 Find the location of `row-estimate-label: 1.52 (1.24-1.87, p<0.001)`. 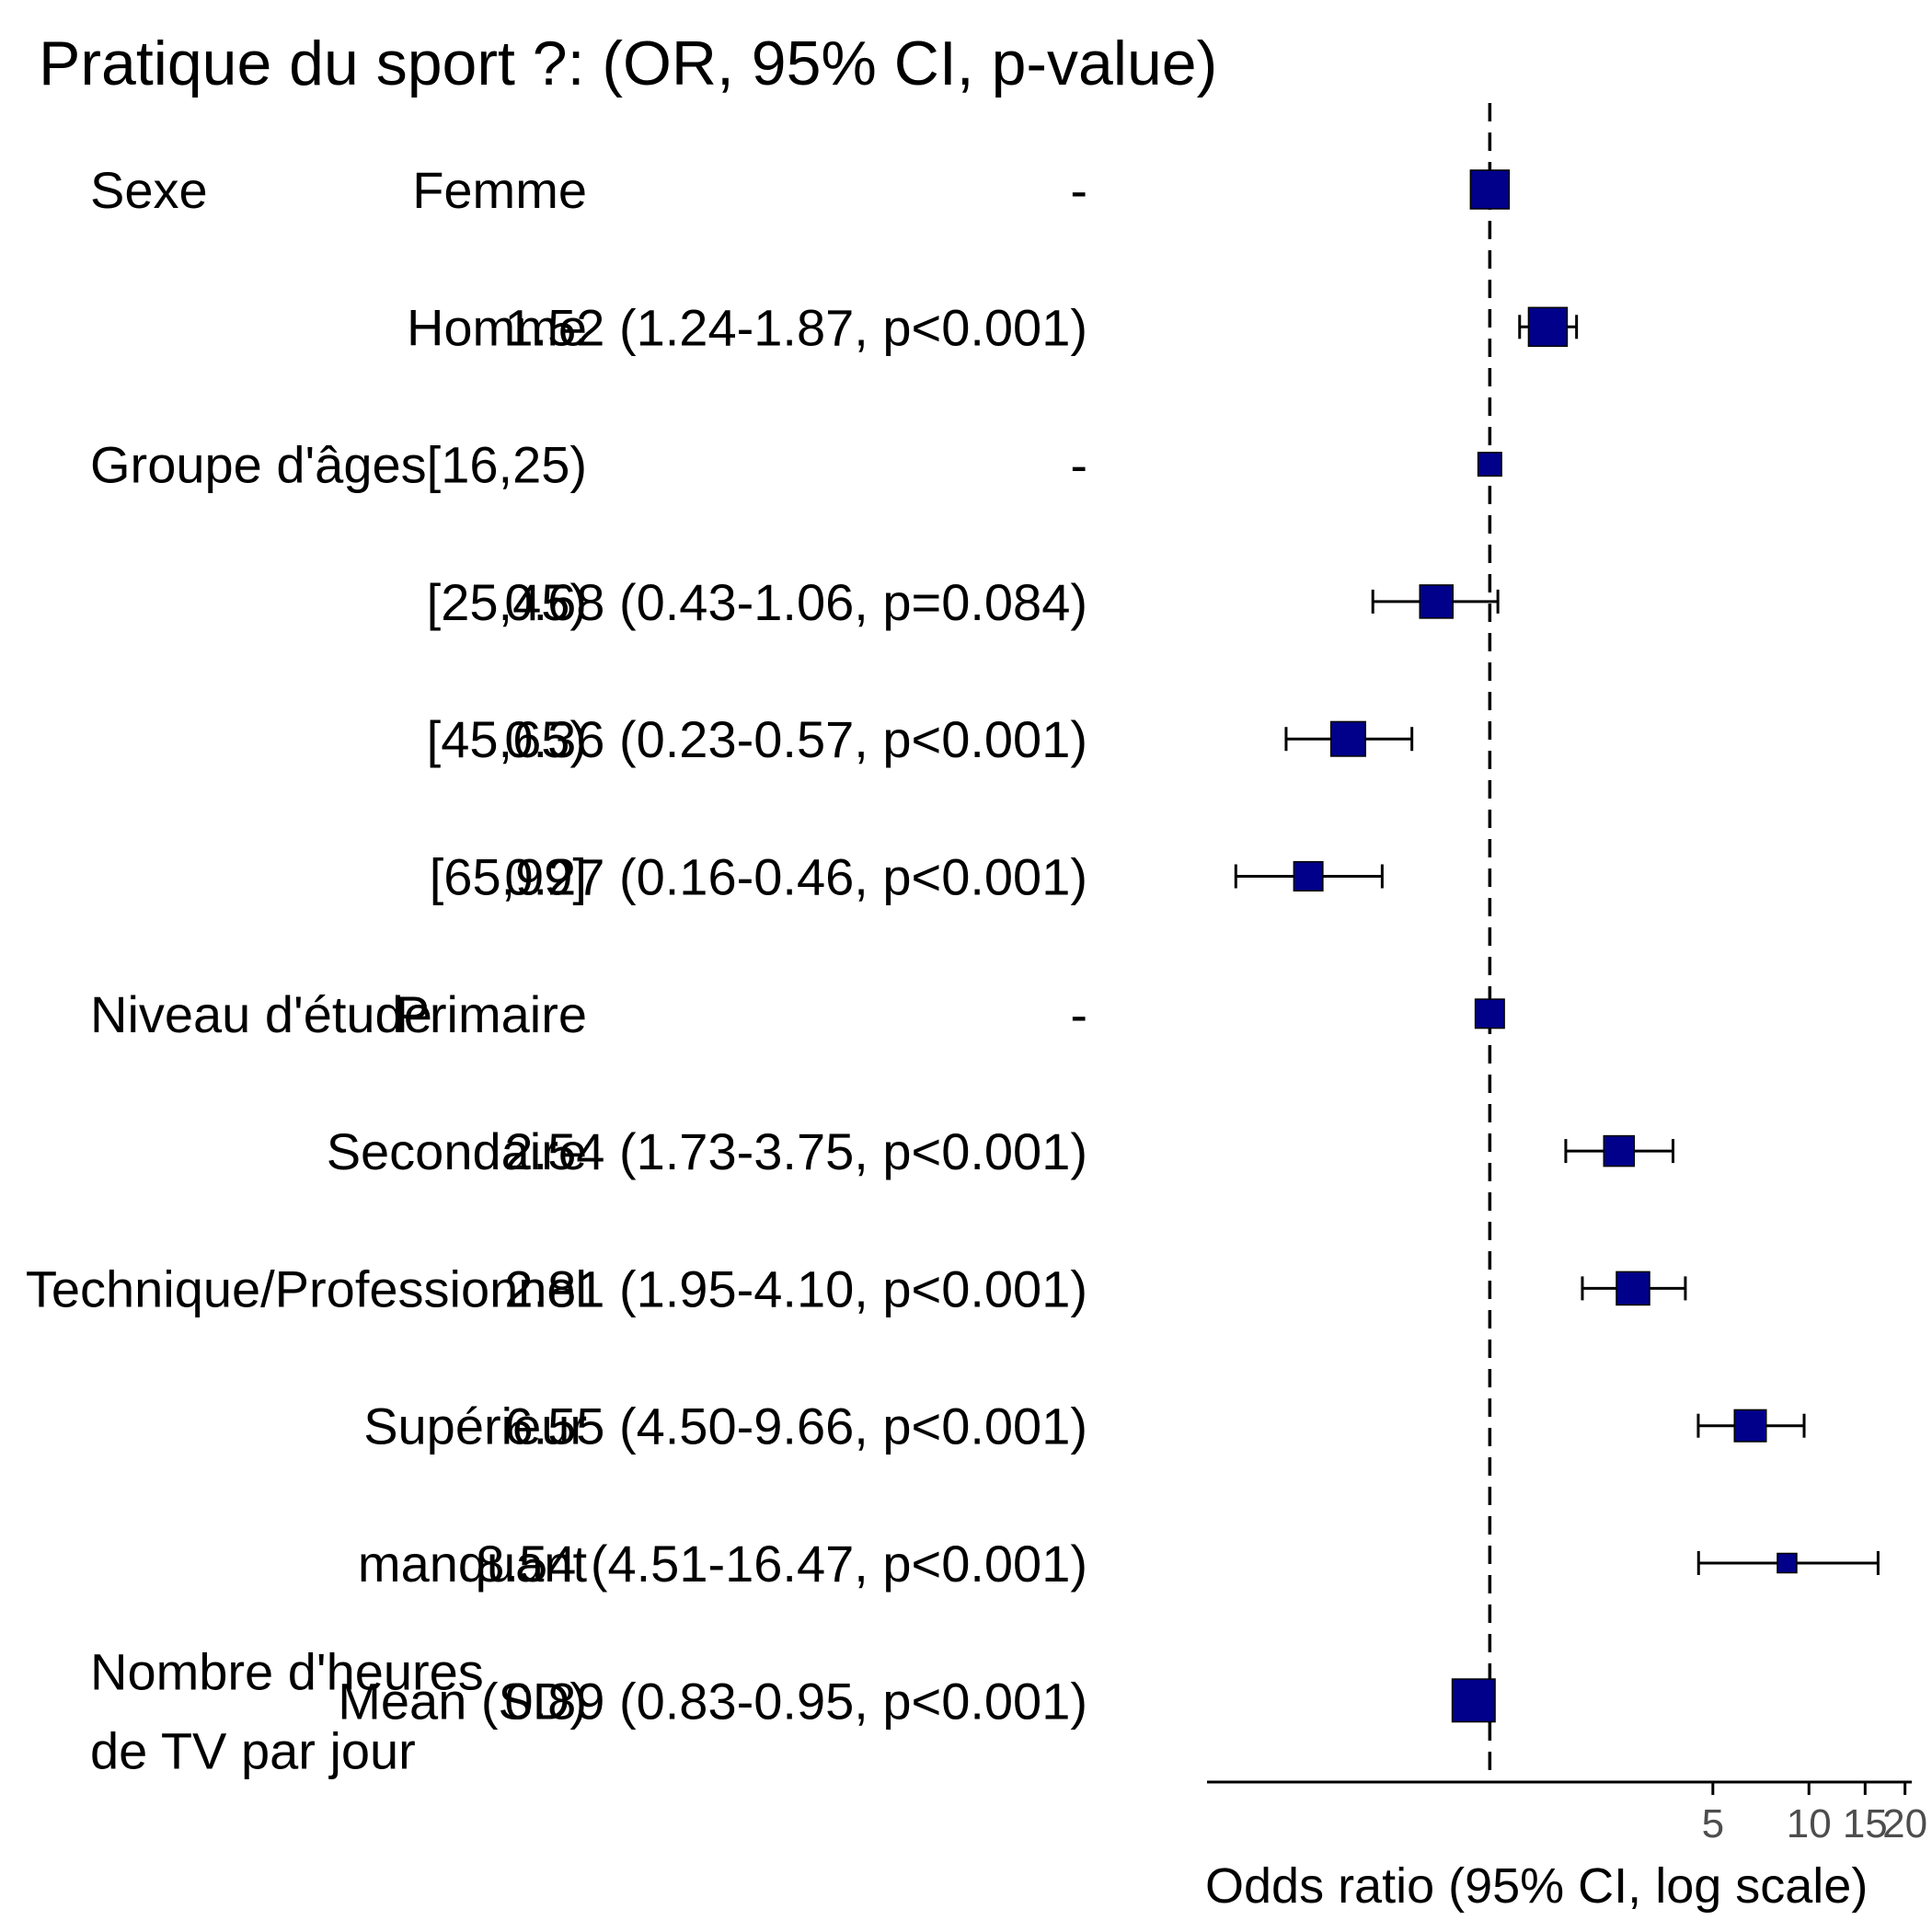

row-estimate-label: 1.52 (1.24-1.87, p<0.001) is located at coordinates (795, 327).